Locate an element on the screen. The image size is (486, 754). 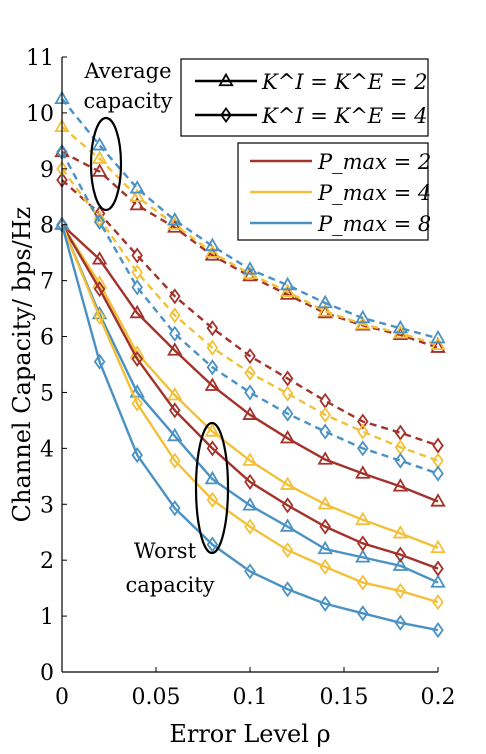
y-tick-label-5: 5 is located at coordinates (47, 393).